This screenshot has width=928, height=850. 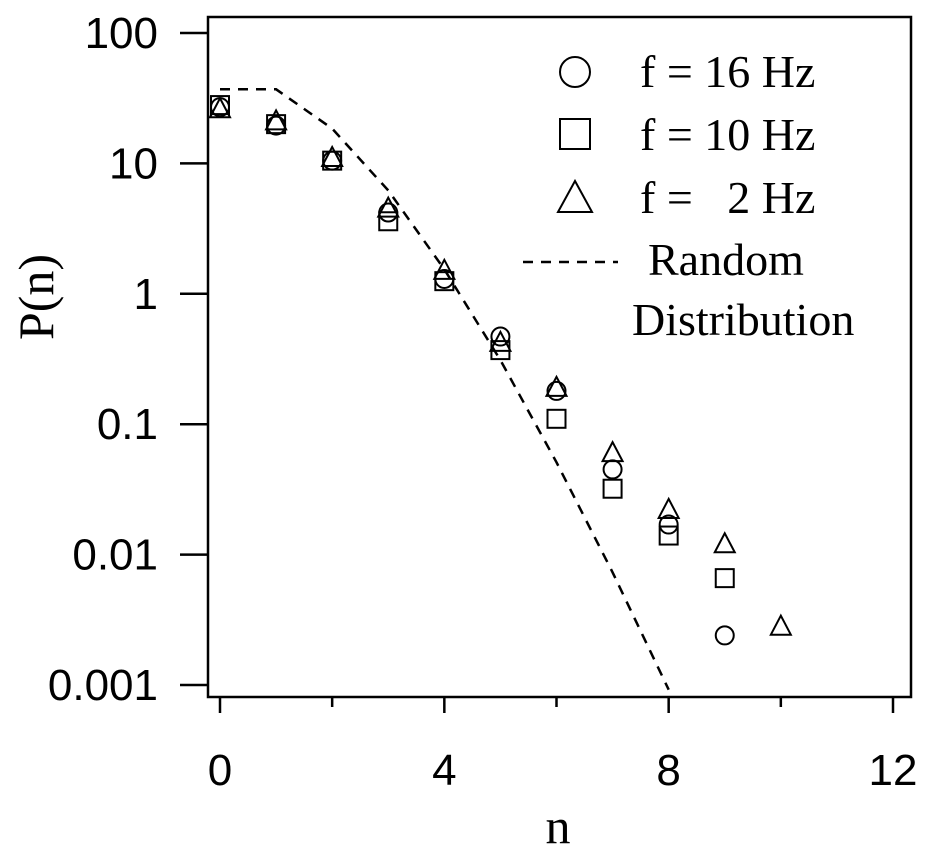 I want to click on y-tick-label: 0.1, so click(x=127, y=424).